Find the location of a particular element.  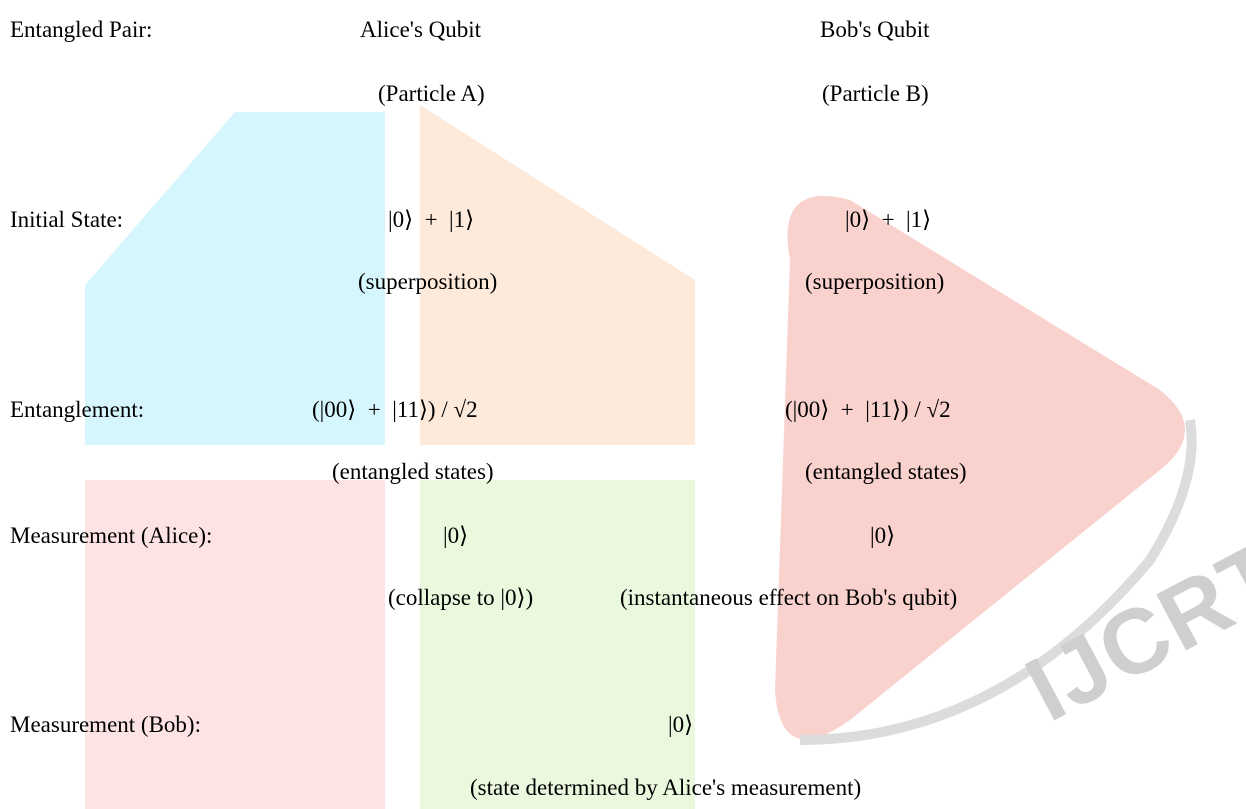

row-label: Entangled Pair: is located at coordinates (81, 29).